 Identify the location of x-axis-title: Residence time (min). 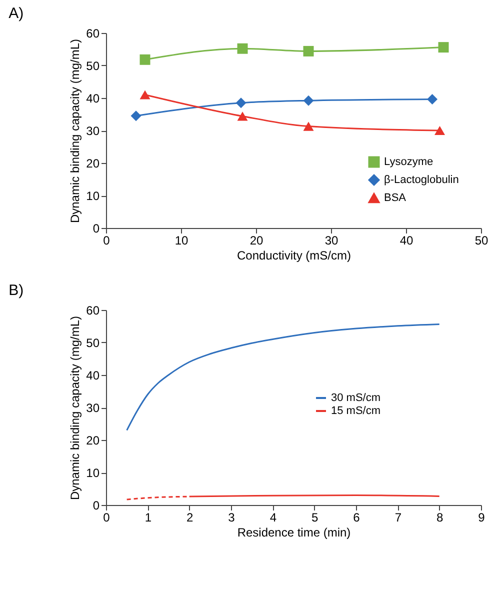
(294, 533).